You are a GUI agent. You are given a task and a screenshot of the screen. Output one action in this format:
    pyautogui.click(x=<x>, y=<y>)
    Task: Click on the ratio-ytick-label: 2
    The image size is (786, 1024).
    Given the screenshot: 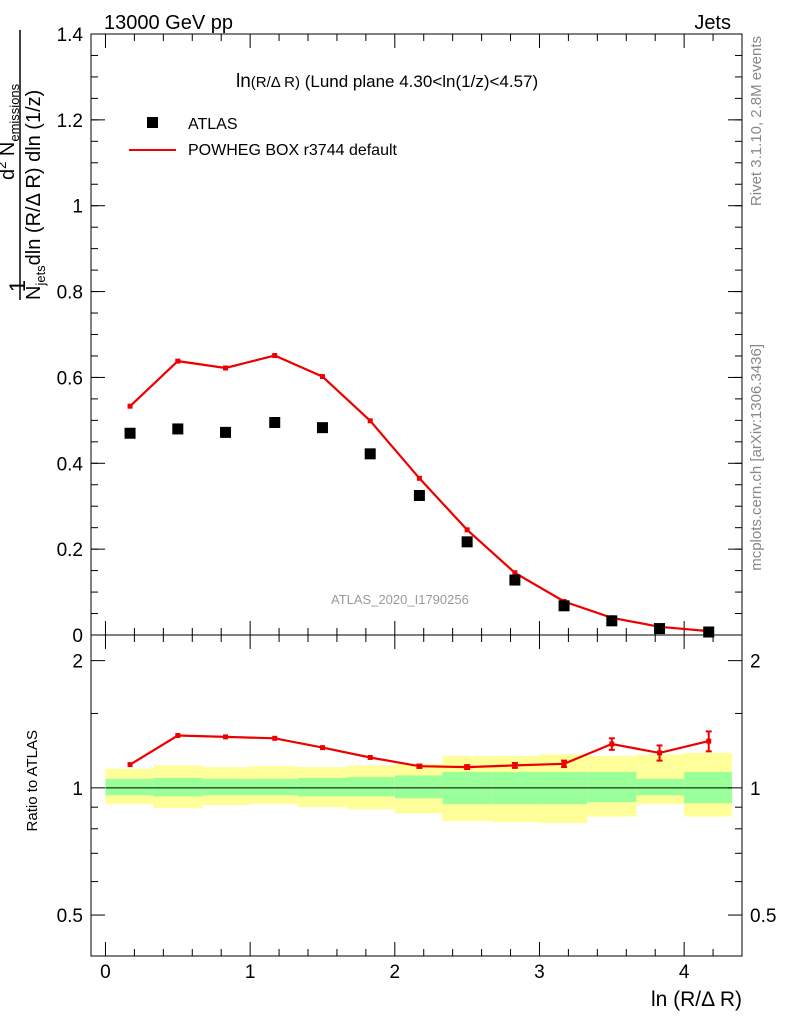 What is the action you would take?
    pyautogui.click(x=77, y=662)
    